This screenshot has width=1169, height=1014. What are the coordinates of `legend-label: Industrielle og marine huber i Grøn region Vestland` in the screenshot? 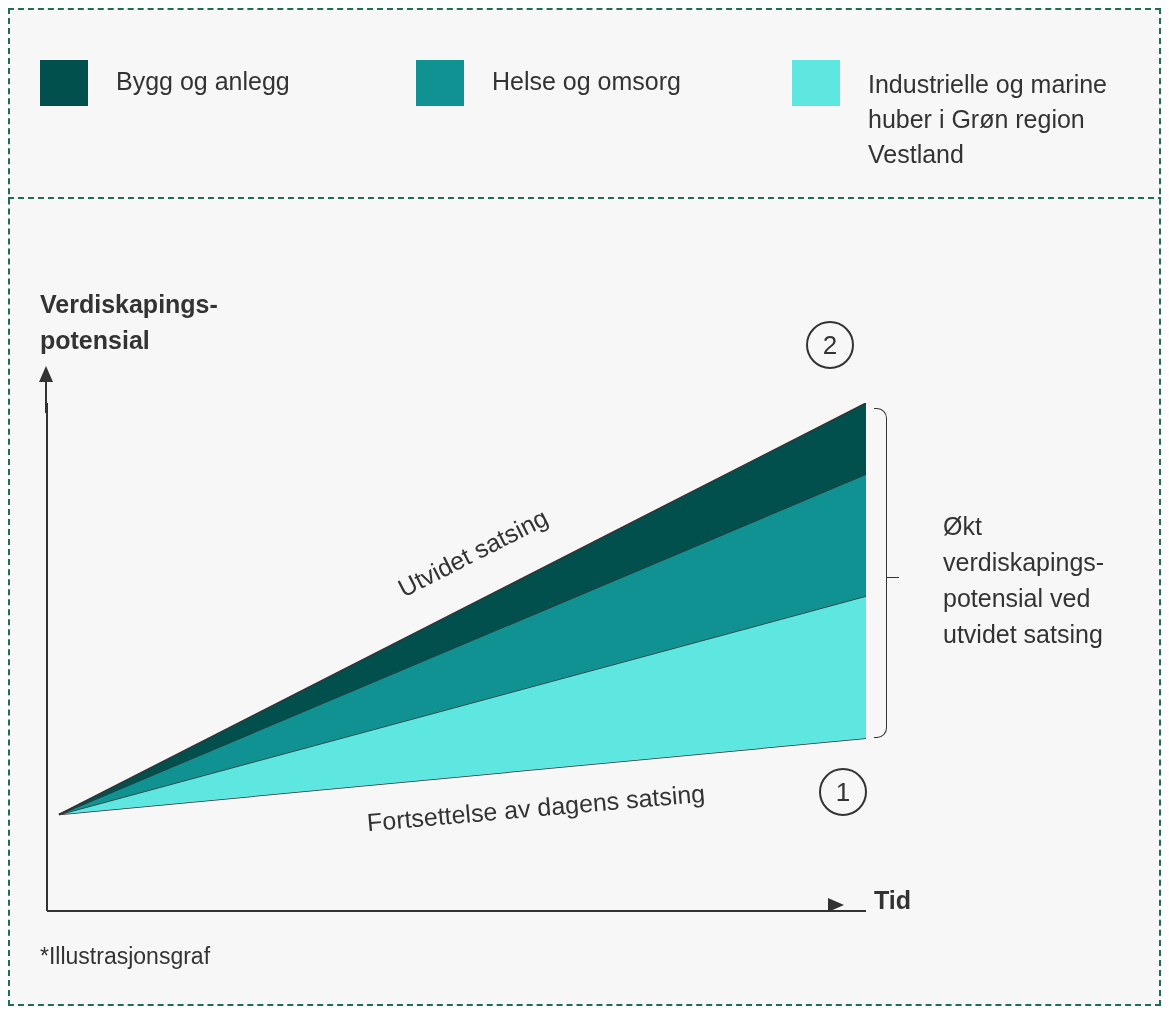 It's located at (988, 119).